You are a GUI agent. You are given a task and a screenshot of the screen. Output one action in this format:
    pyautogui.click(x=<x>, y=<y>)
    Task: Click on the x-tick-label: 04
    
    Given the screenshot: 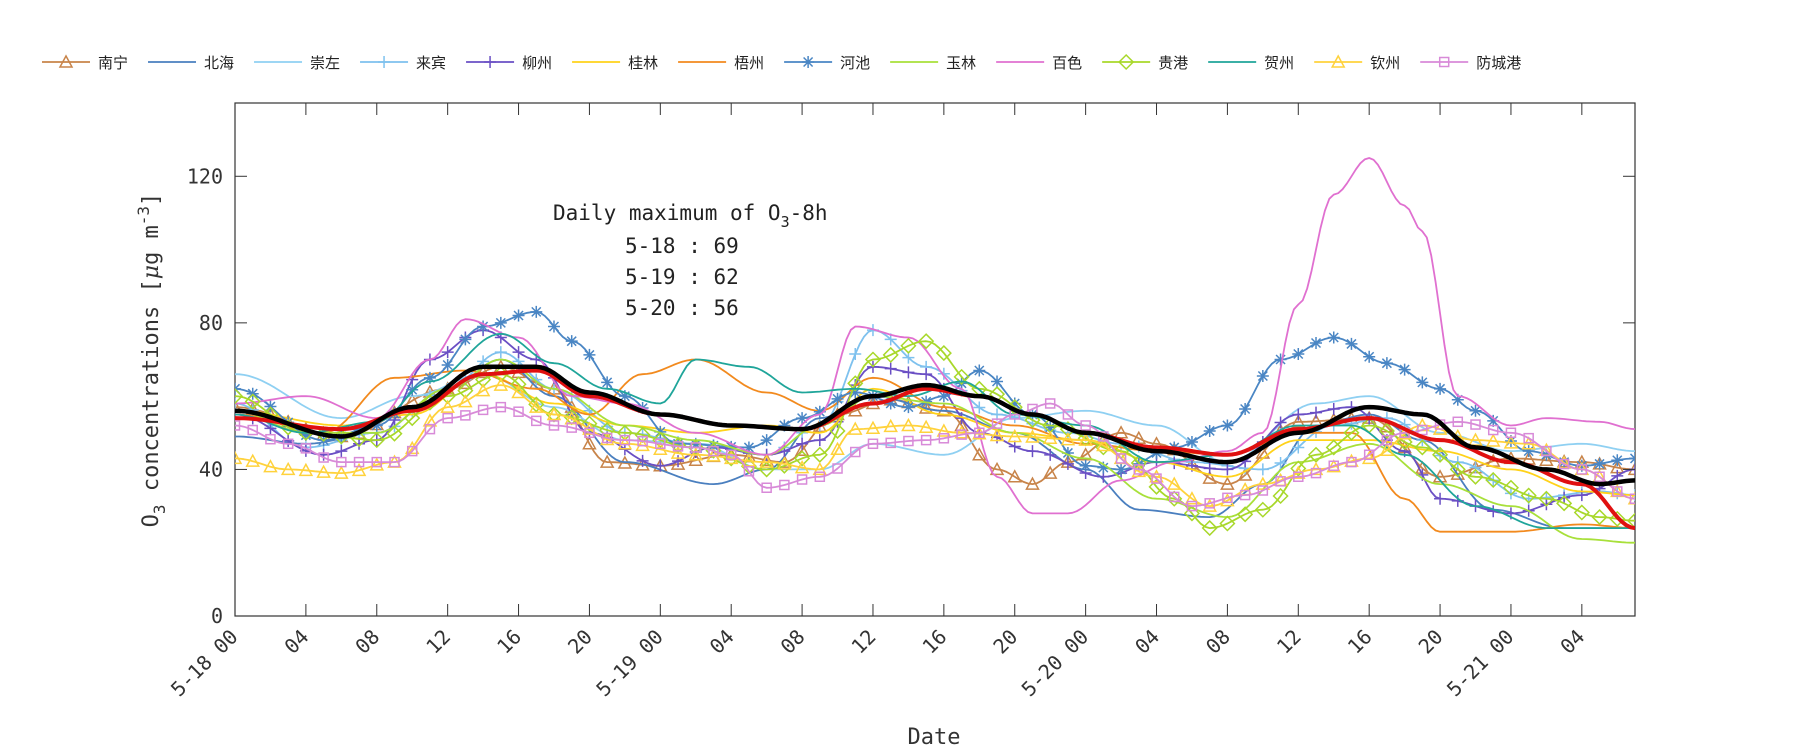 What is the action you would take?
    pyautogui.click(x=296, y=642)
    